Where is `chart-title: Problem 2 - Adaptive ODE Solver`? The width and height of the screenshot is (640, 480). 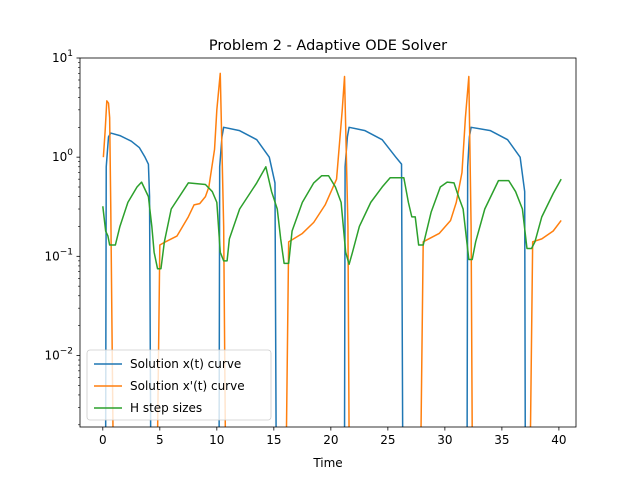
chart-title: Problem 2 - Adaptive ODE Solver is located at coordinates (328, 46).